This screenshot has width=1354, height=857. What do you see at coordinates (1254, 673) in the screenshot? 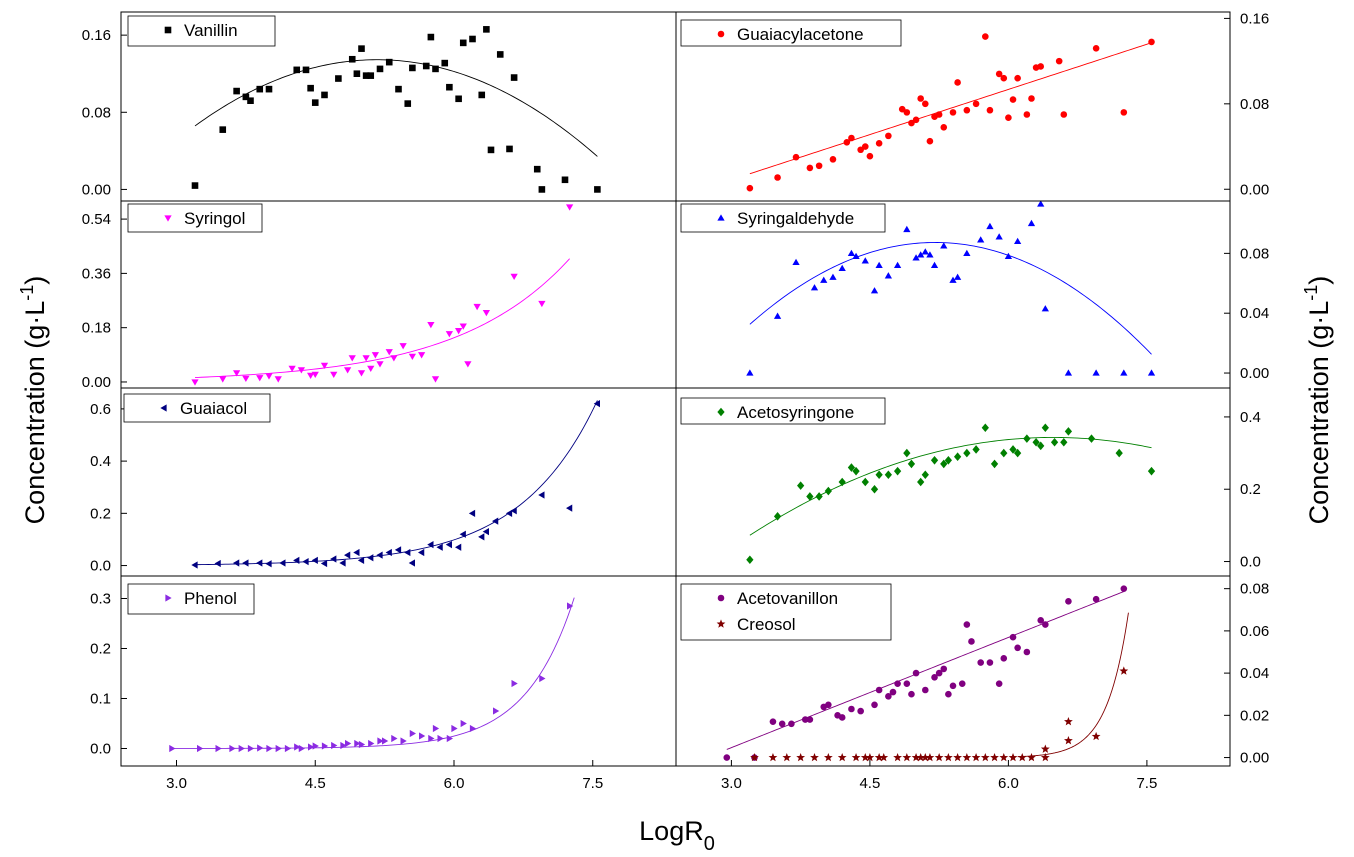
I see `y-tick-label: 0.04` at bounding box center [1254, 673].